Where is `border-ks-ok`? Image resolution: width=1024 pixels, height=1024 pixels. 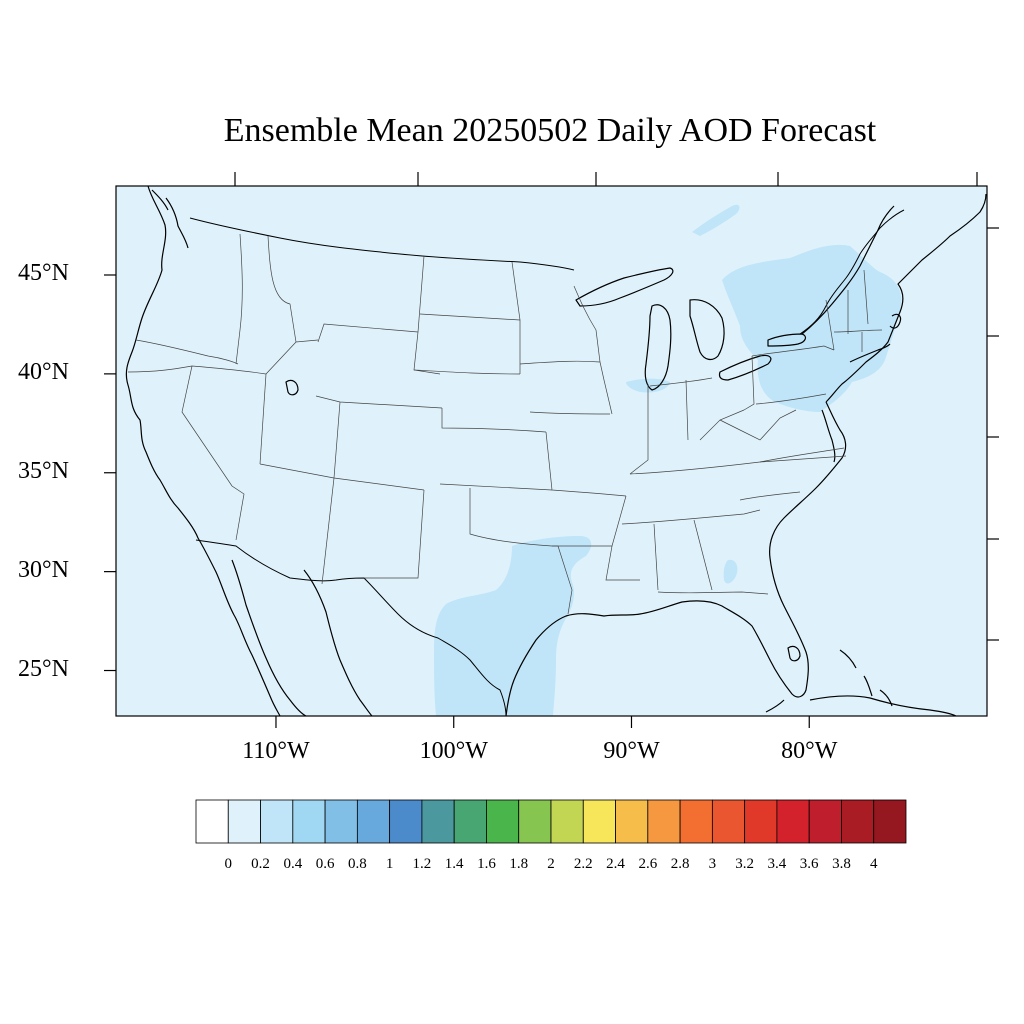
border-ks-ok is located at coordinates (496, 487).